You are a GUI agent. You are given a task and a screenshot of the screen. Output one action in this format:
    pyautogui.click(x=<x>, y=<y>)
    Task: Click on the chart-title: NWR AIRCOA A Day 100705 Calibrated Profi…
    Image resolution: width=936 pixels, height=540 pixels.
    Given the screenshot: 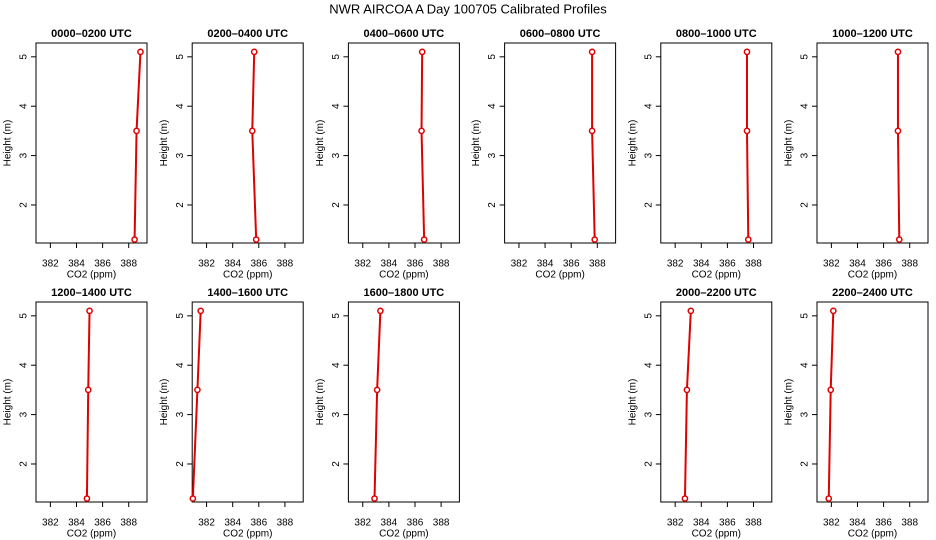 What is the action you would take?
    pyautogui.click(x=468, y=8)
    